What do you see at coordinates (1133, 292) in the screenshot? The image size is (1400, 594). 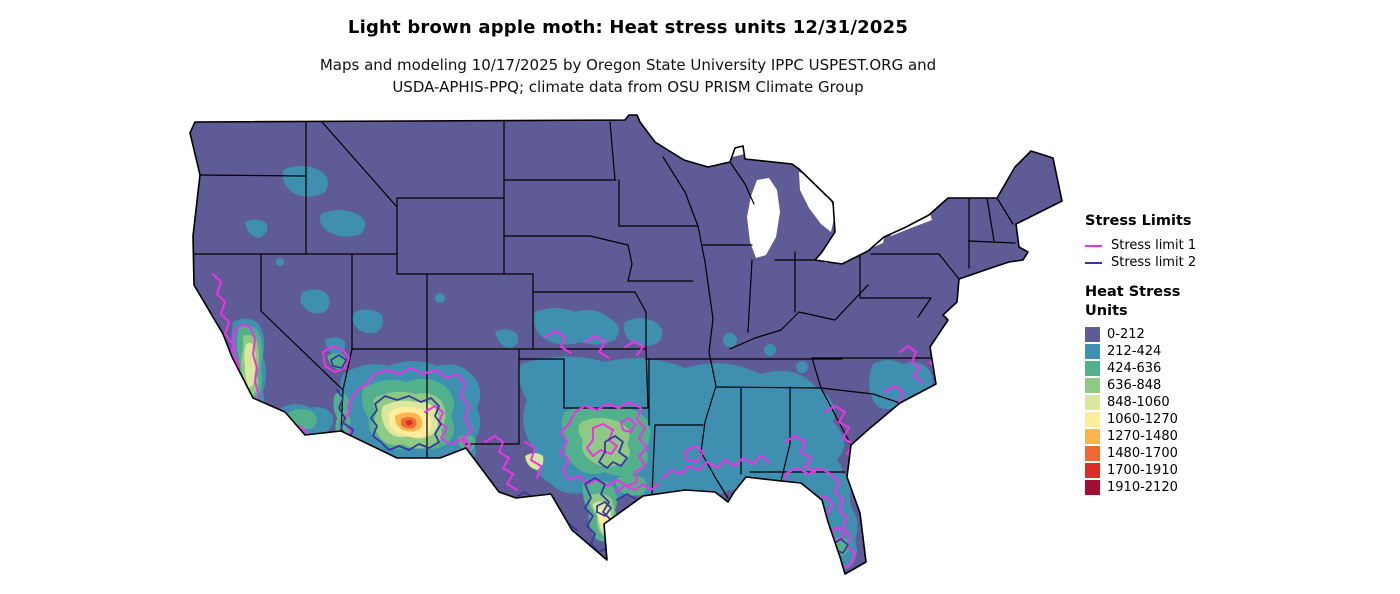 I see `heat-stress-legend-title-line-1: Heat Stress` at bounding box center [1133, 292].